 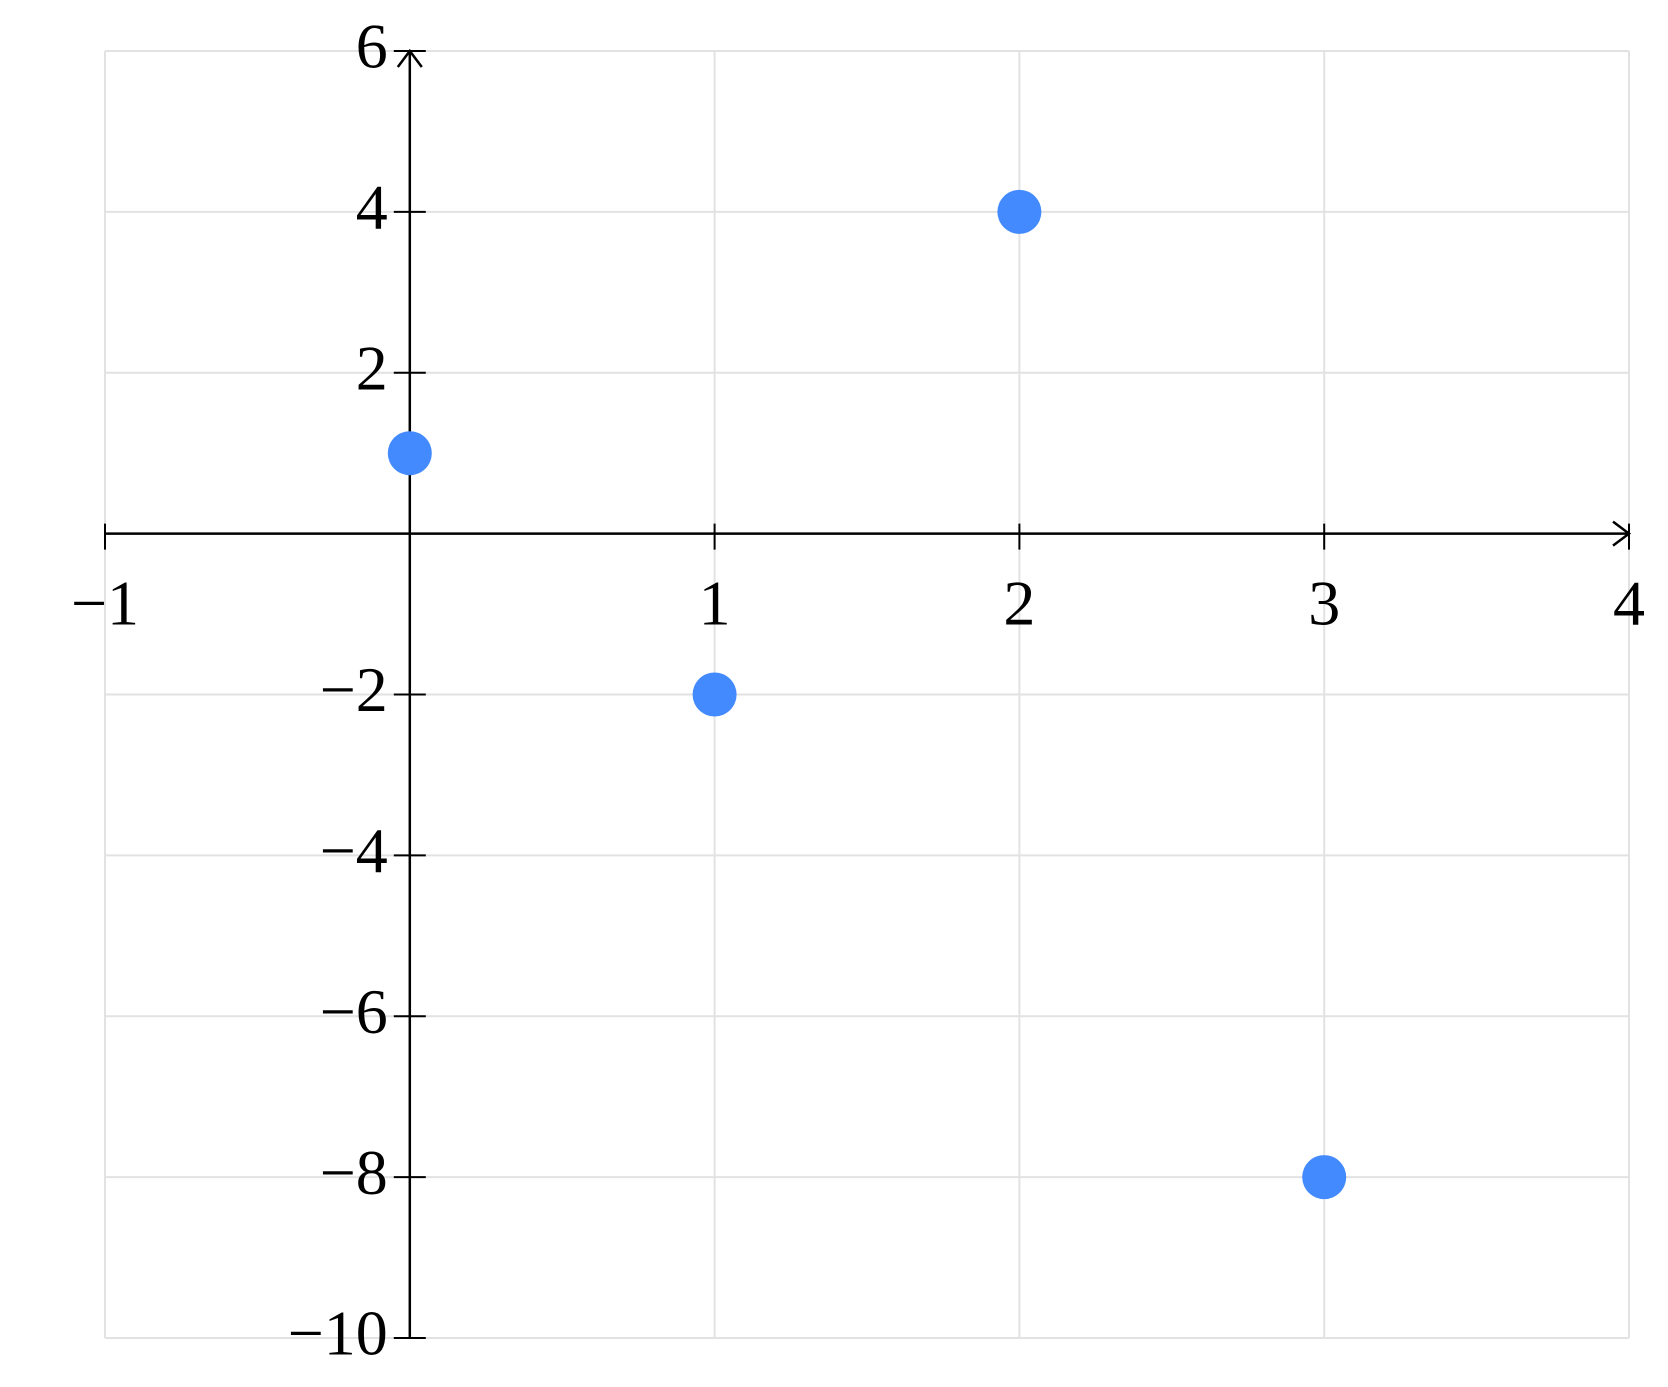 What do you see at coordinates (1019, 602) in the screenshot?
I see `x-tick-label: 2` at bounding box center [1019, 602].